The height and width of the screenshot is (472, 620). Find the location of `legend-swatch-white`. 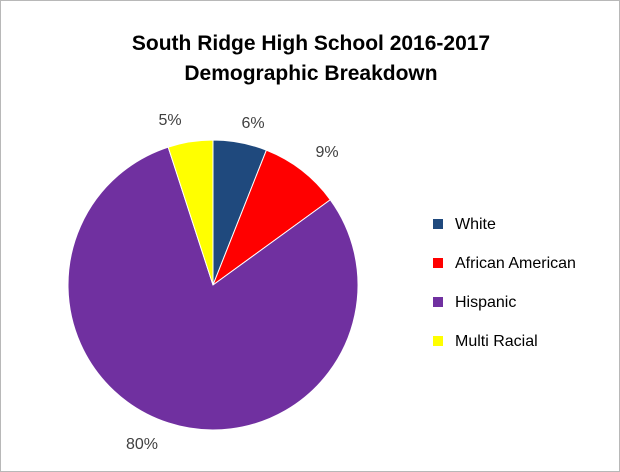

legend-swatch-white is located at coordinates (438, 224).